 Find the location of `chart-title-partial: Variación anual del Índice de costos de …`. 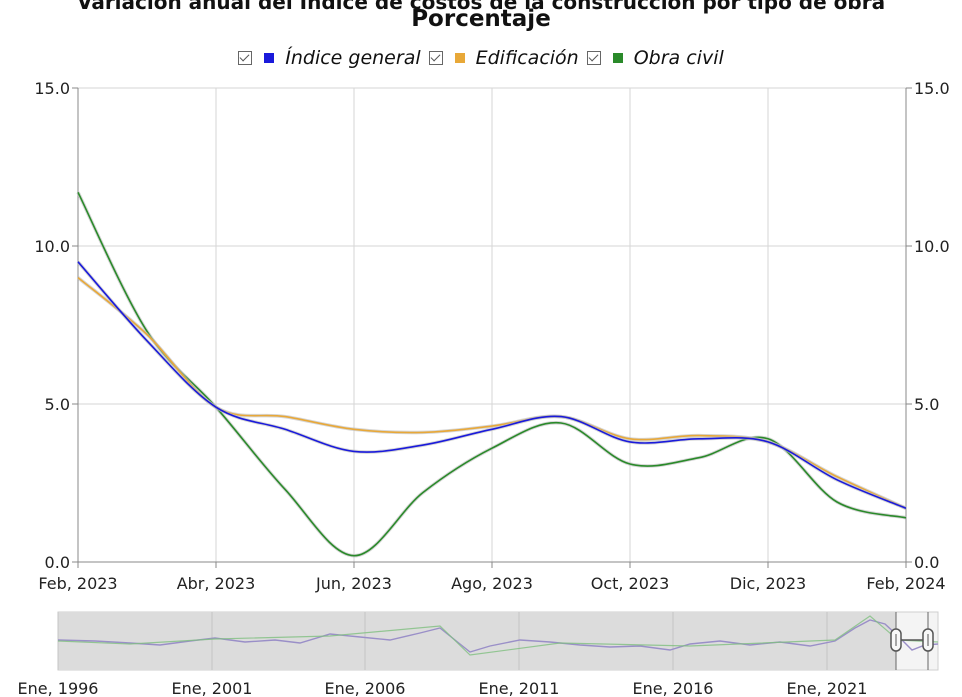

chart-title-partial: Variación anual del Índice de costos de … is located at coordinates (481, 7).